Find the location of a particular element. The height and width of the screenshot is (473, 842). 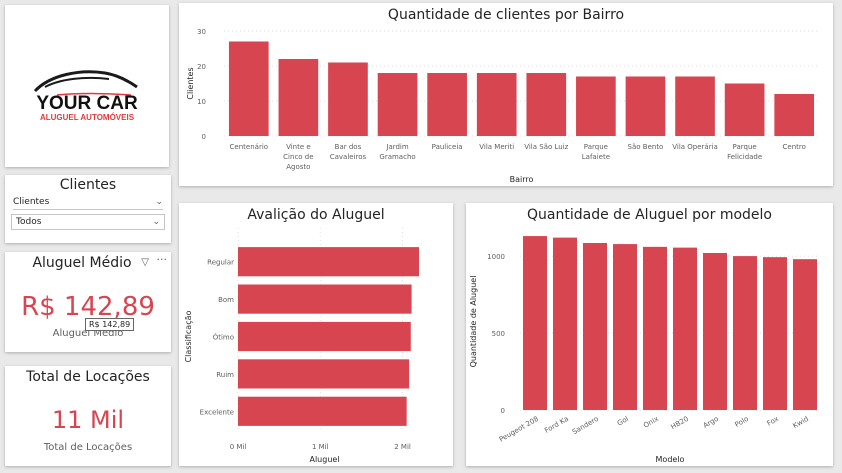

x-tick-label: Agosto is located at coordinates (298, 167).